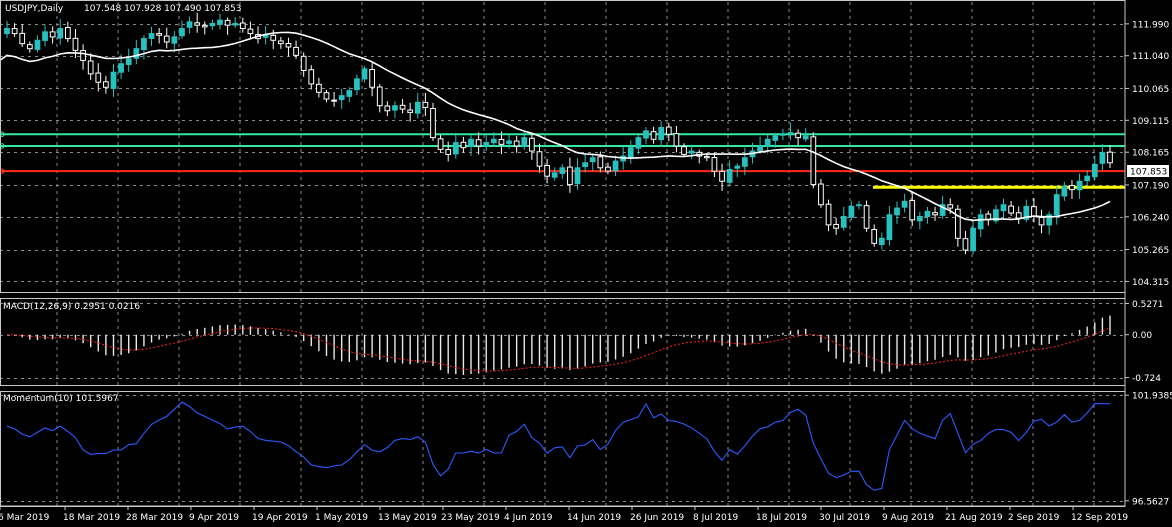 The image size is (1172, 527). Describe the element at coordinates (162, 9) in the screenshot. I see `ohlc-readout: 107.548 107.928 107.490 107.853` at that location.